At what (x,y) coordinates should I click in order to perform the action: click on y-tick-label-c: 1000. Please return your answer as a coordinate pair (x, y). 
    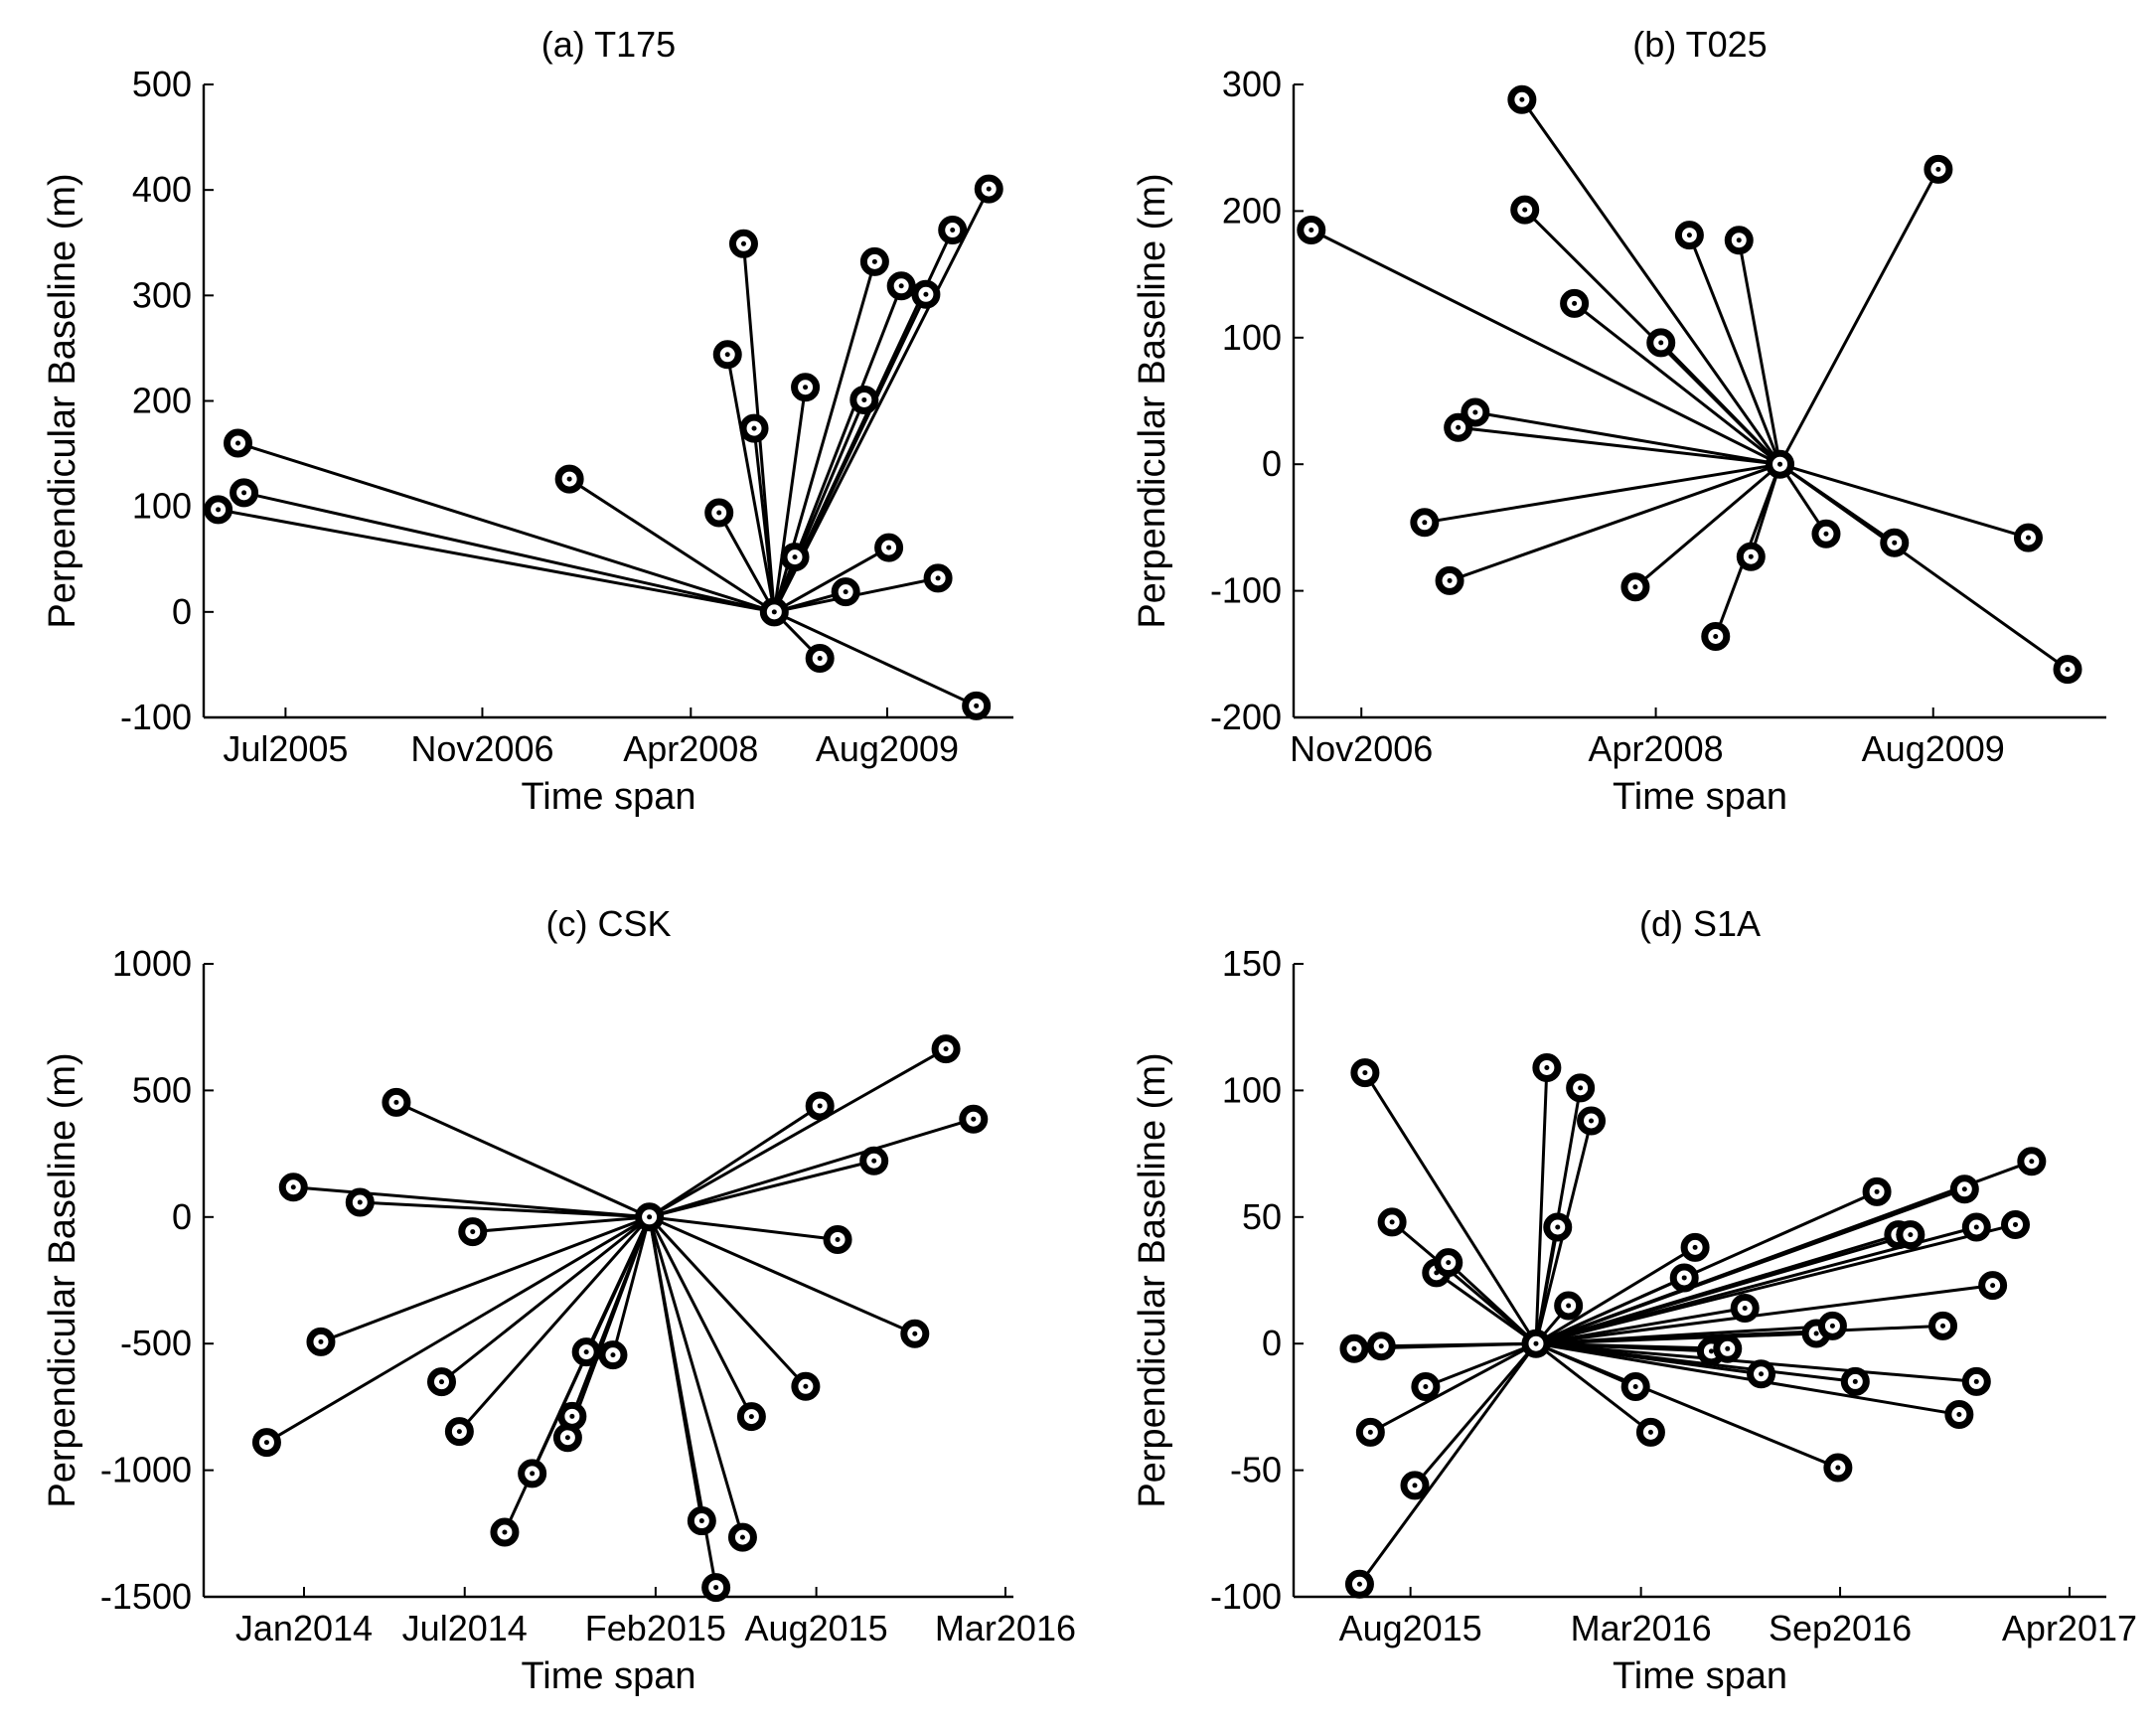
    Looking at the image, I should click on (152, 963).